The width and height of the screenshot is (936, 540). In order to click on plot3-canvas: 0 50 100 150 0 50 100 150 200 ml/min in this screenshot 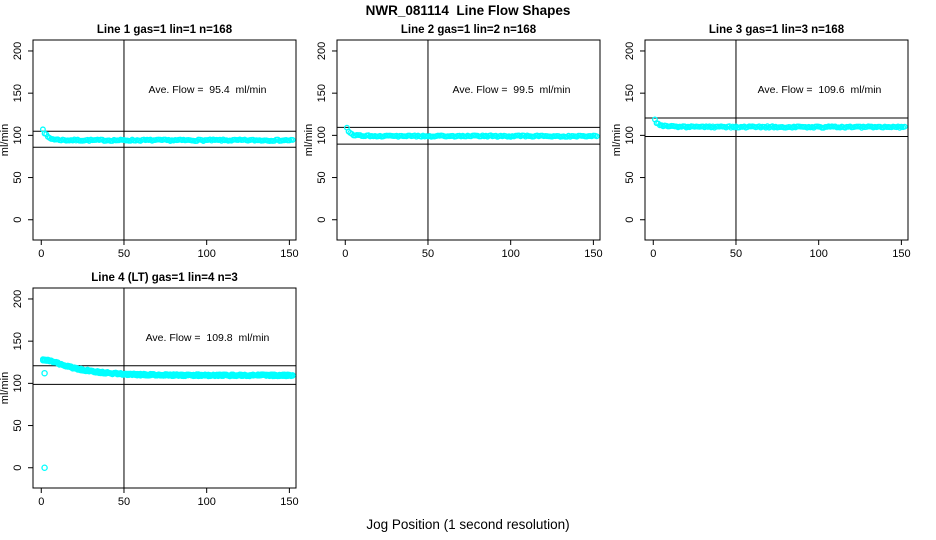, I will do `click(761, 149)`.